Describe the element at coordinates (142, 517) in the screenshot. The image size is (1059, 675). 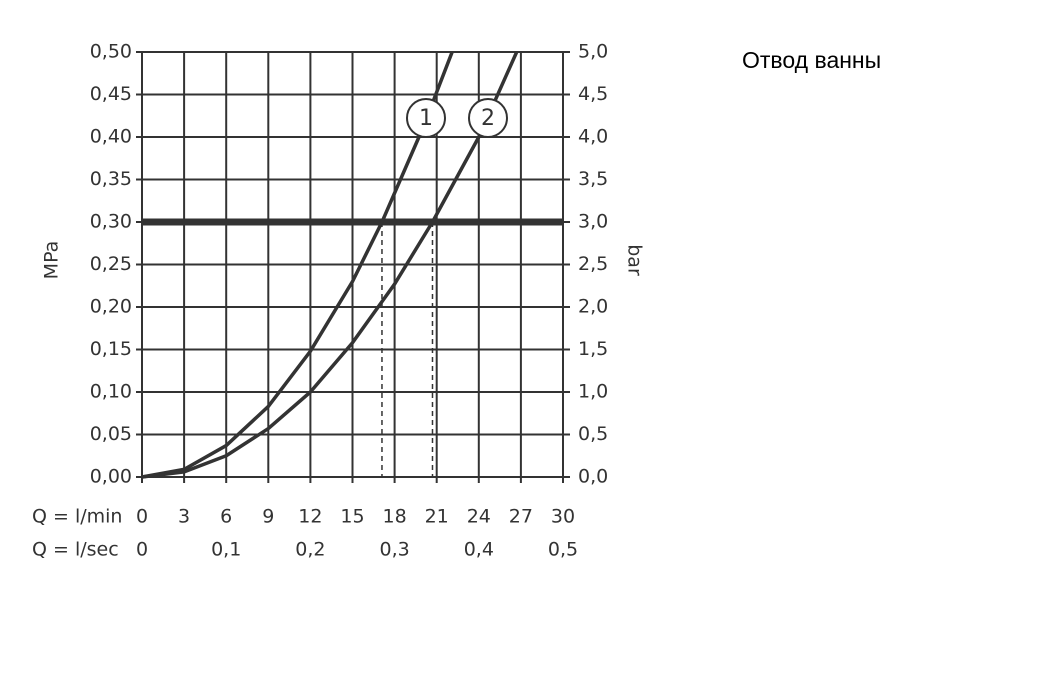
I see `x-tick-label: 0` at that location.